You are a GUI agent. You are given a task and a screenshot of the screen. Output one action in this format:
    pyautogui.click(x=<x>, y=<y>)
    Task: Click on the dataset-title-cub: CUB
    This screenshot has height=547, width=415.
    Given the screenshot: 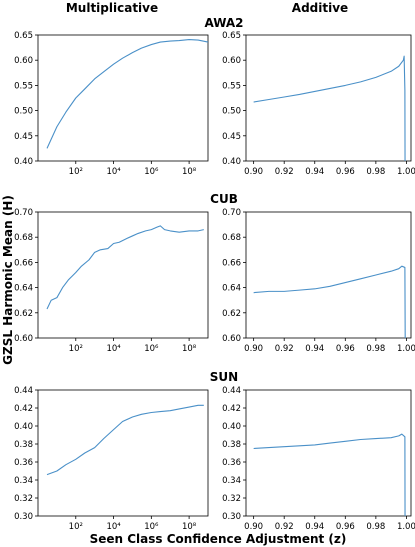 What is the action you would take?
    pyautogui.click(x=224, y=199)
    